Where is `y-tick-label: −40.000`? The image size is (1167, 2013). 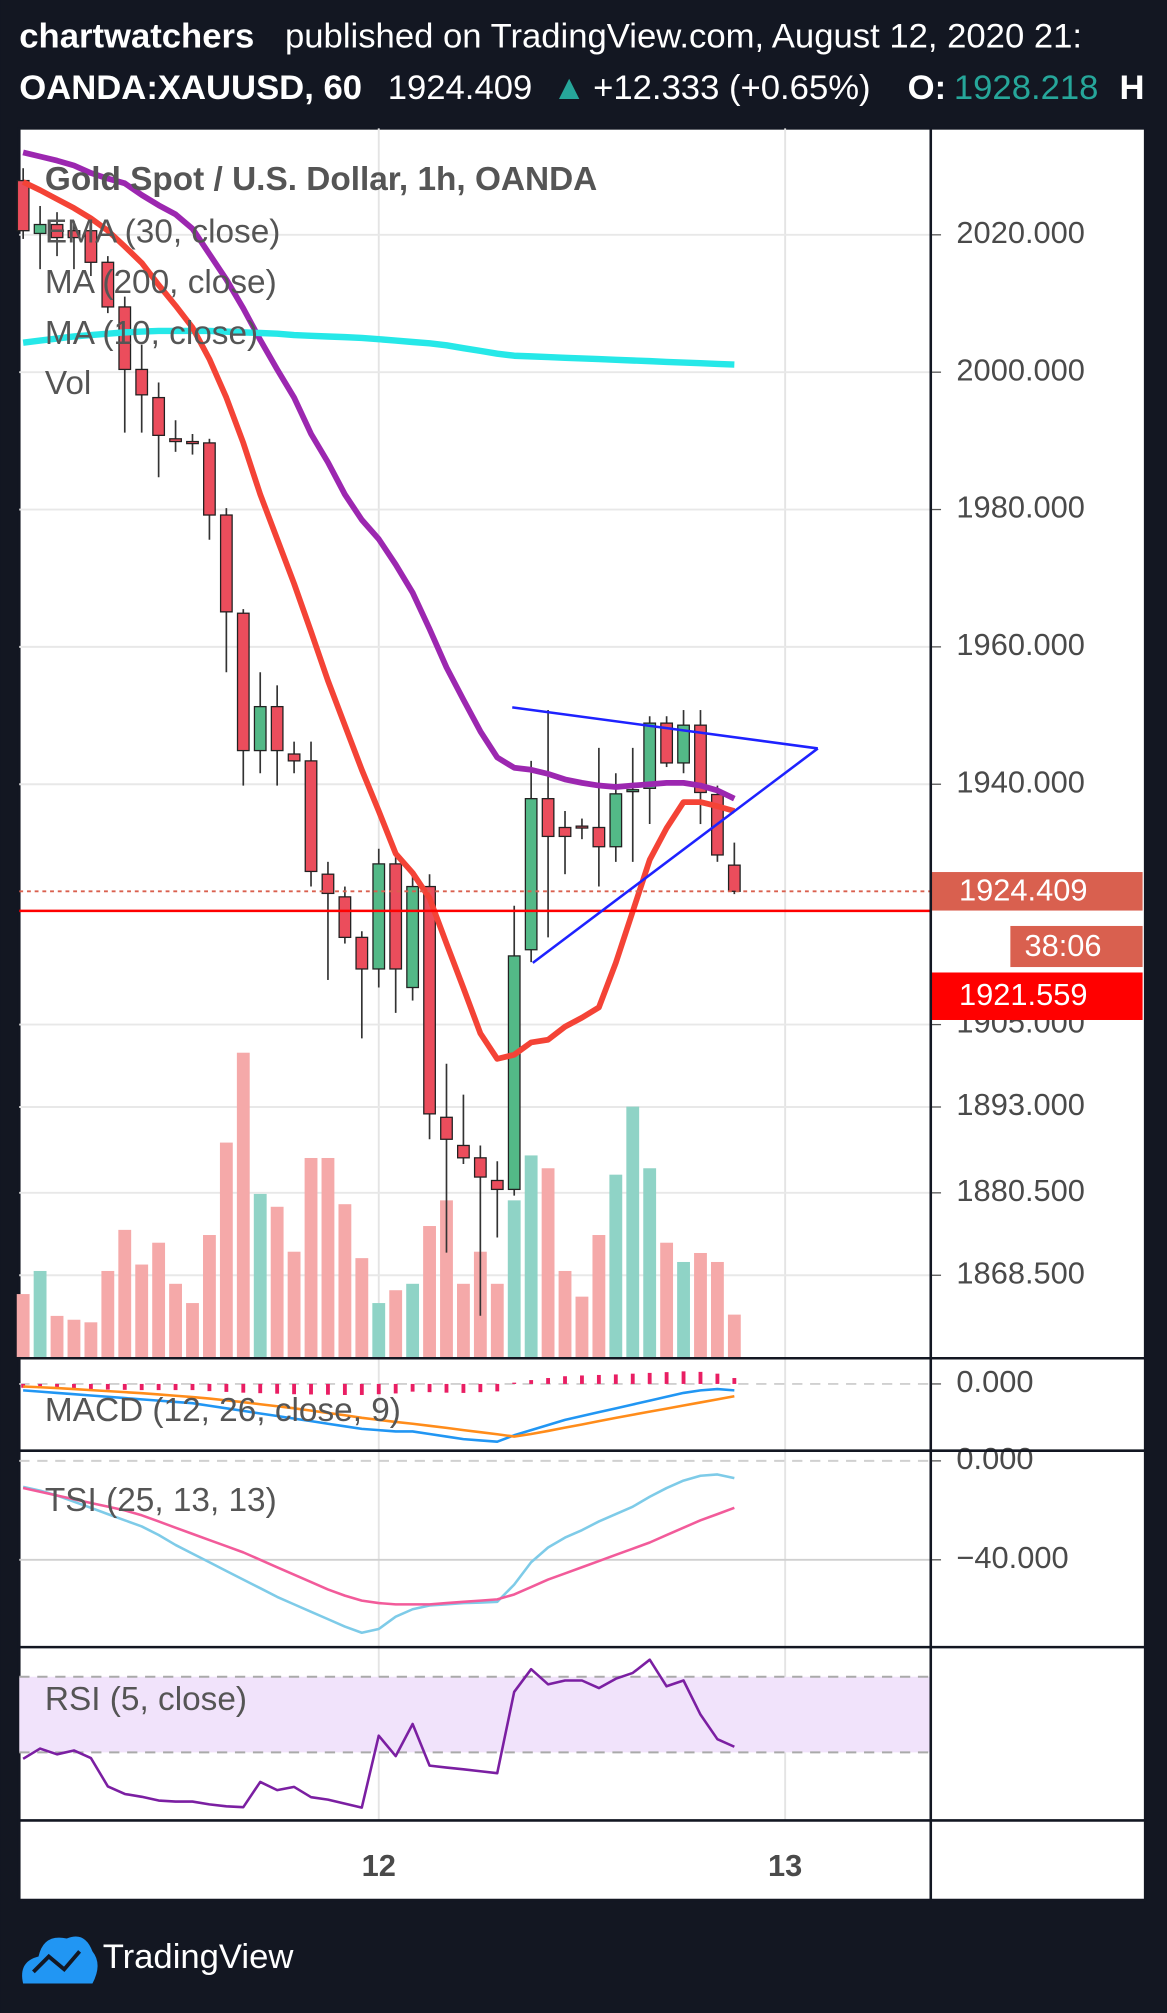 y-tick-label: −40.000 is located at coordinates (1012, 1557).